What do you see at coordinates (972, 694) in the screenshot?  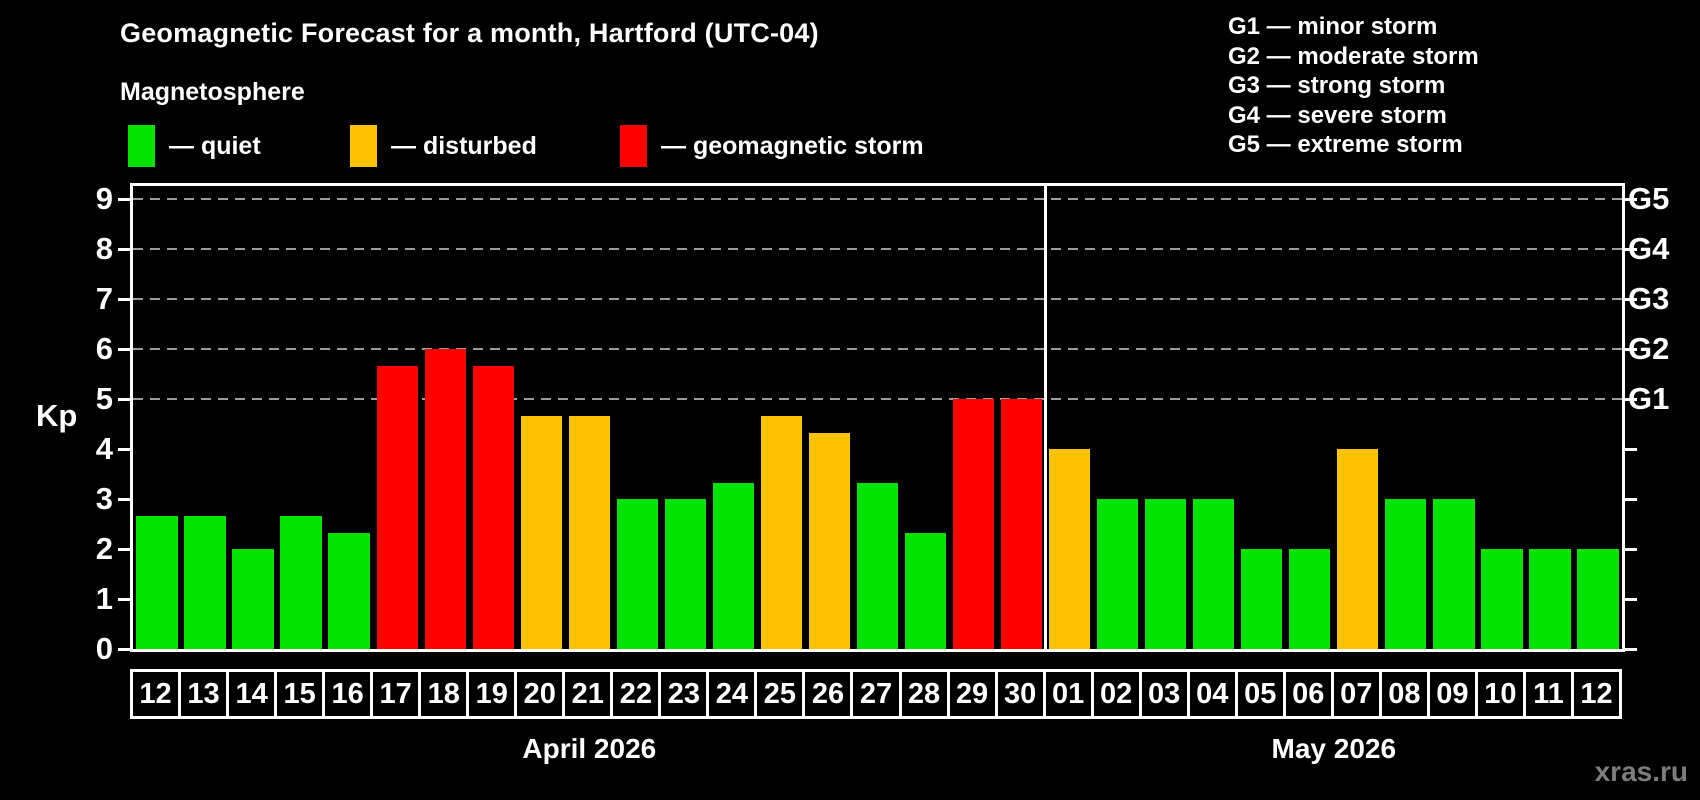 I see `day-cell-apr-29: 29` at bounding box center [972, 694].